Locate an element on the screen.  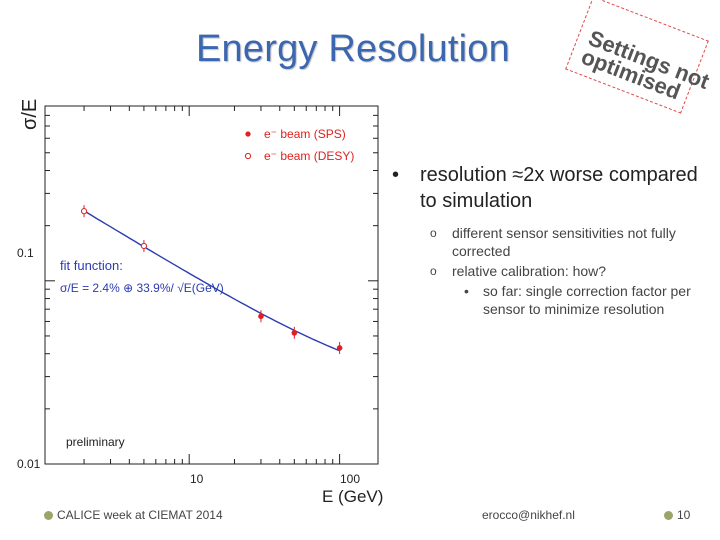
sub-bullet-2: o relative calibration: how? is located at coordinates (552, 271).